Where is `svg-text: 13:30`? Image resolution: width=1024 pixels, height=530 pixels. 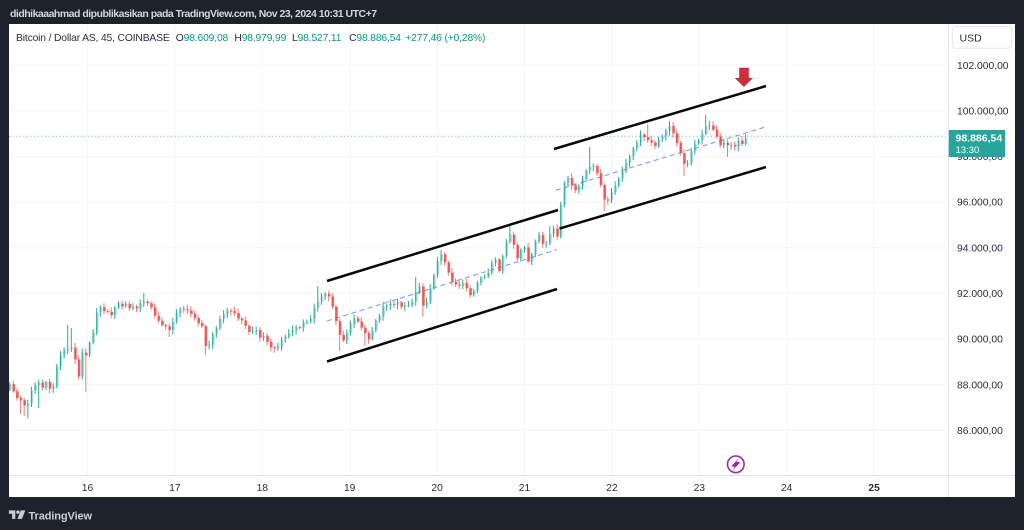
svg-text: 13:30 is located at coordinates (968, 150).